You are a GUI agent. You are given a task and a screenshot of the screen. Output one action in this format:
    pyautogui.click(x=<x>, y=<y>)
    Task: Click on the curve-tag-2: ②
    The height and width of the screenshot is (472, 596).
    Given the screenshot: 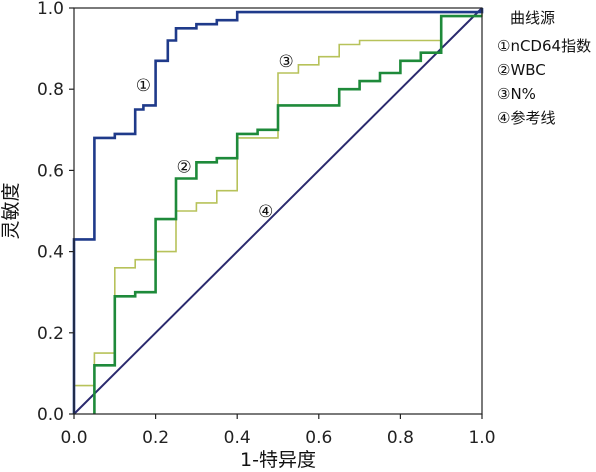 What is the action you would take?
    pyautogui.click(x=184, y=167)
    